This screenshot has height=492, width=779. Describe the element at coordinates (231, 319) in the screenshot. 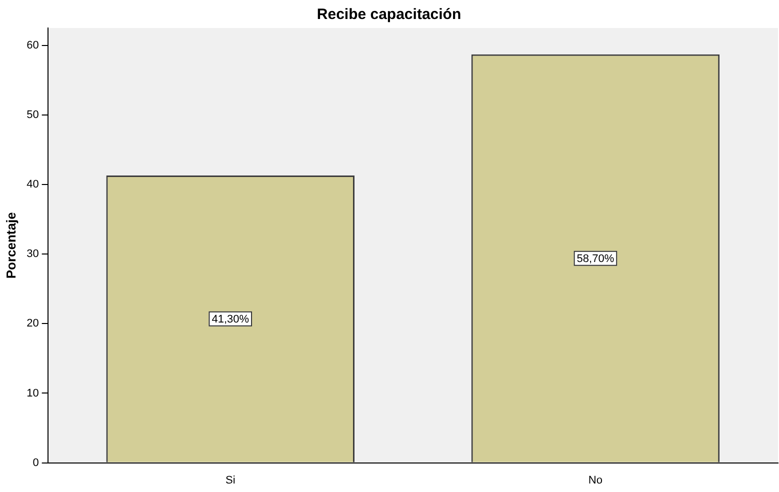

I see `data-label: 41,30%` at that location.